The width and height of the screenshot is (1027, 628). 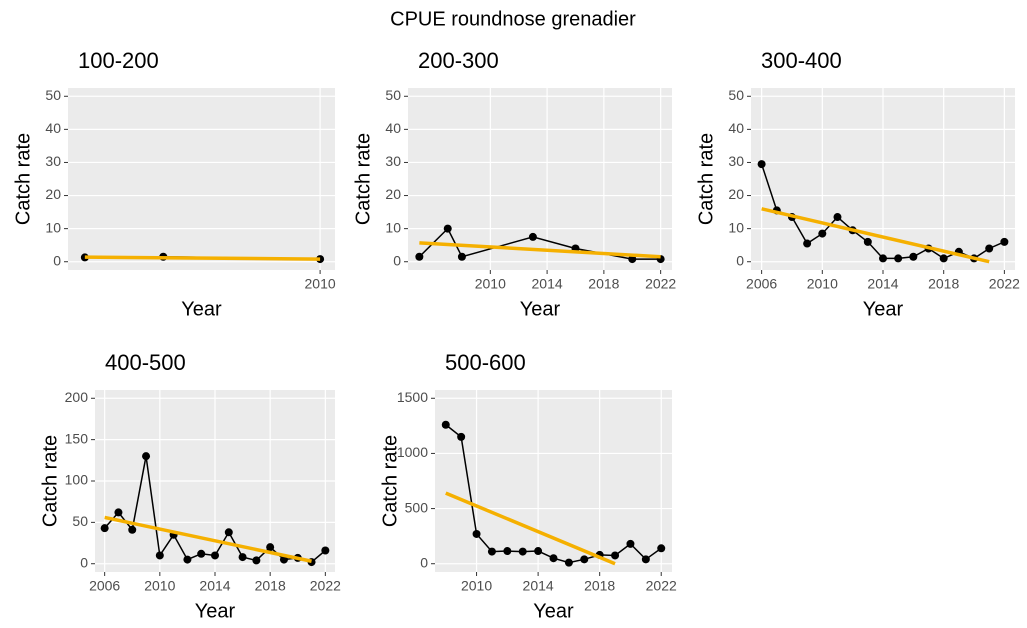 What do you see at coordinates (485, 362) in the screenshot?
I see `panel-title: 500-600` at bounding box center [485, 362].